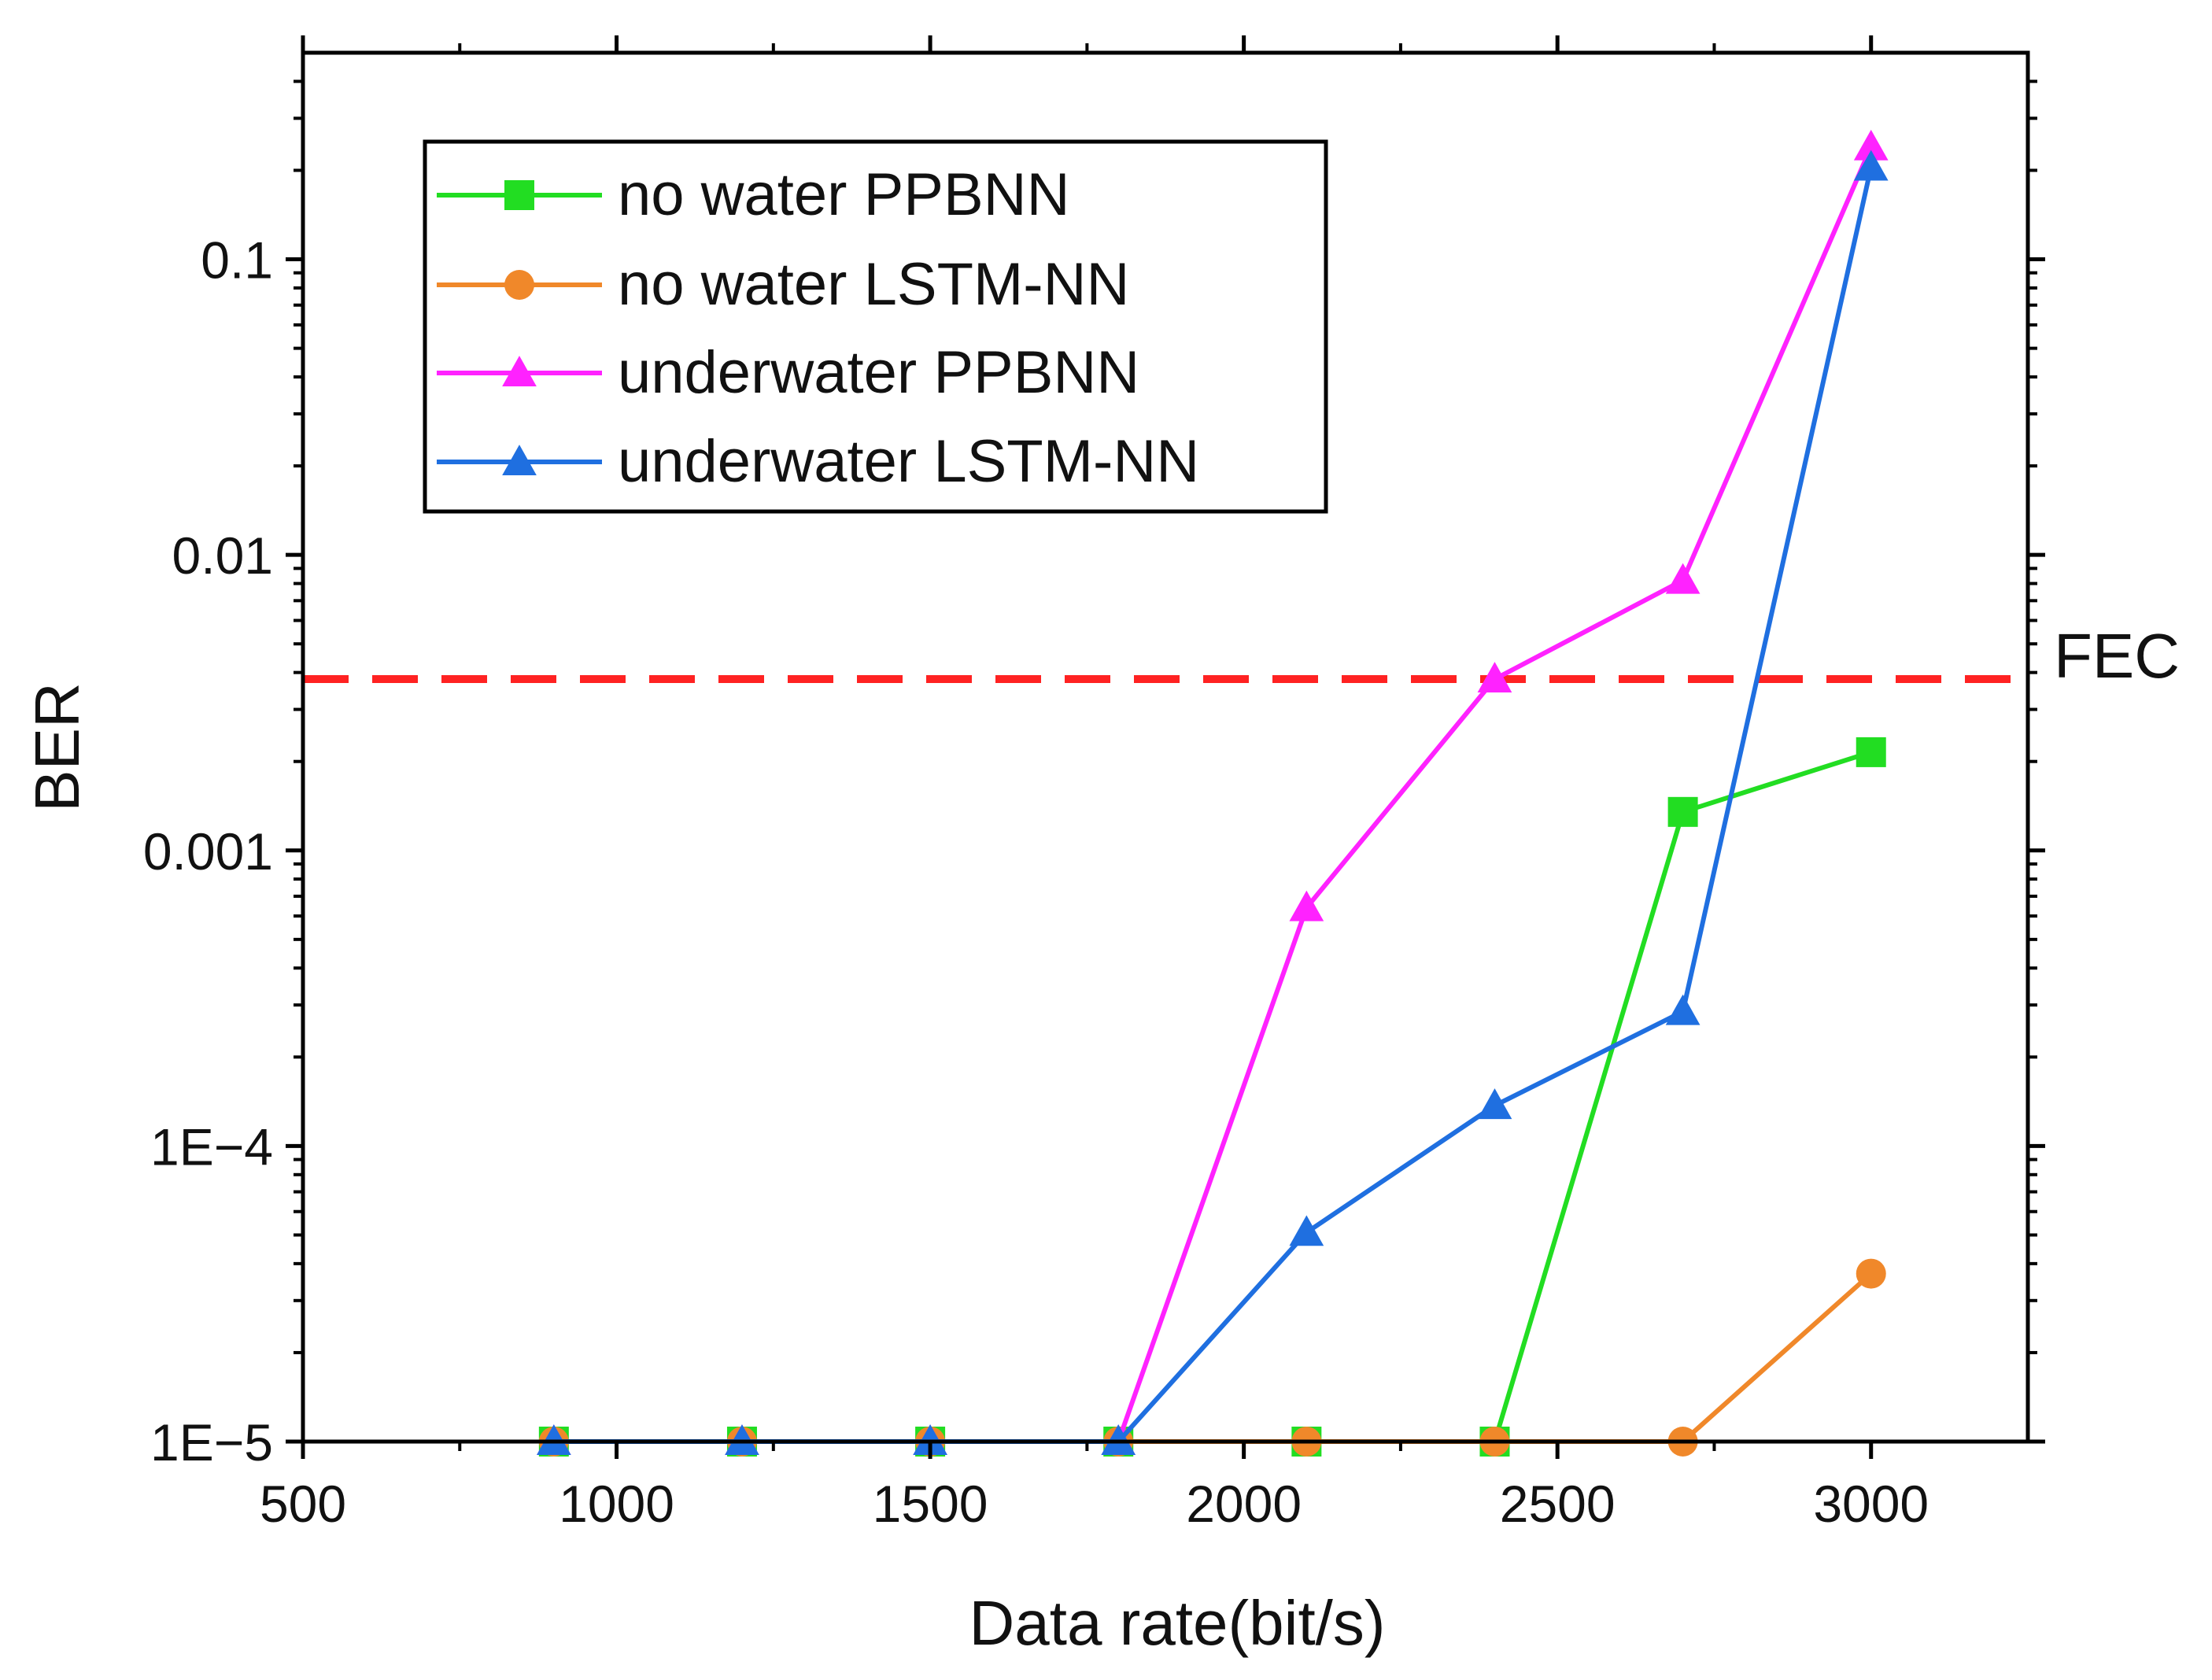  Describe the element at coordinates (875, 326) in the screenshot. I see `legend-box` at that location.